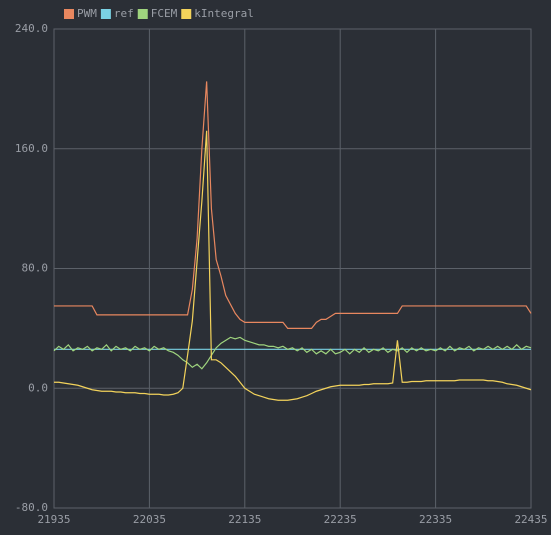 Image resolution: width=551 pixels, height=535 pixels. What do you see at coordinates (53, 519) in the screenshot?
I see `x-tick-label: 21935` at bounding box center [53, 519].